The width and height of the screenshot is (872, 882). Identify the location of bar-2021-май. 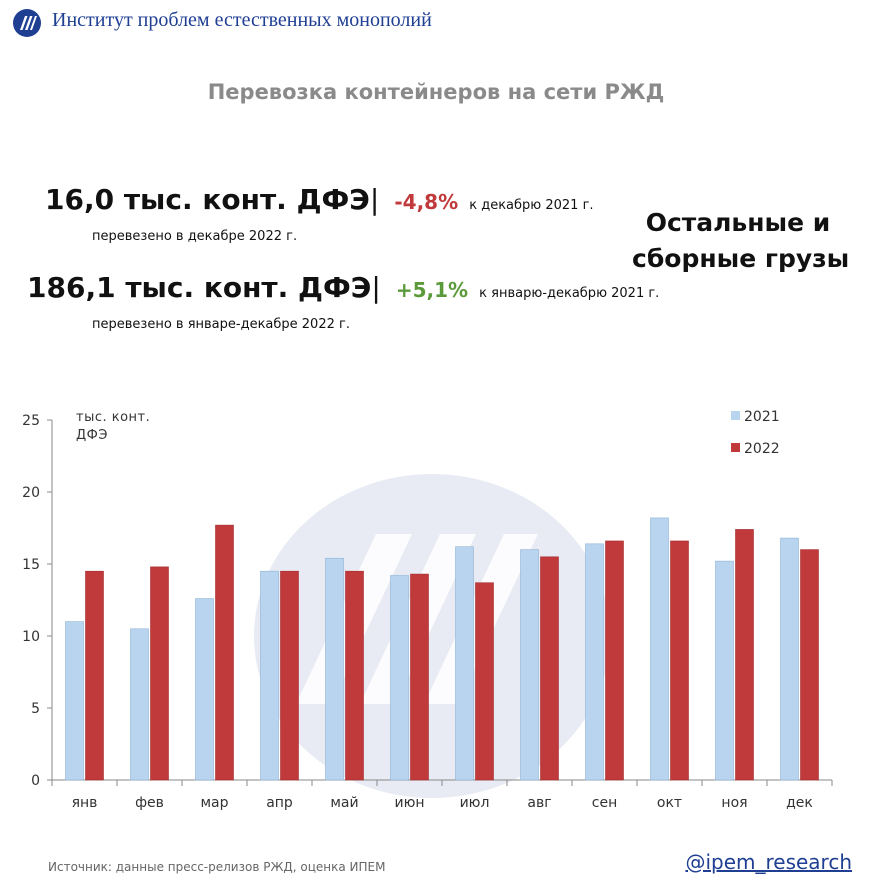
(334, 669).